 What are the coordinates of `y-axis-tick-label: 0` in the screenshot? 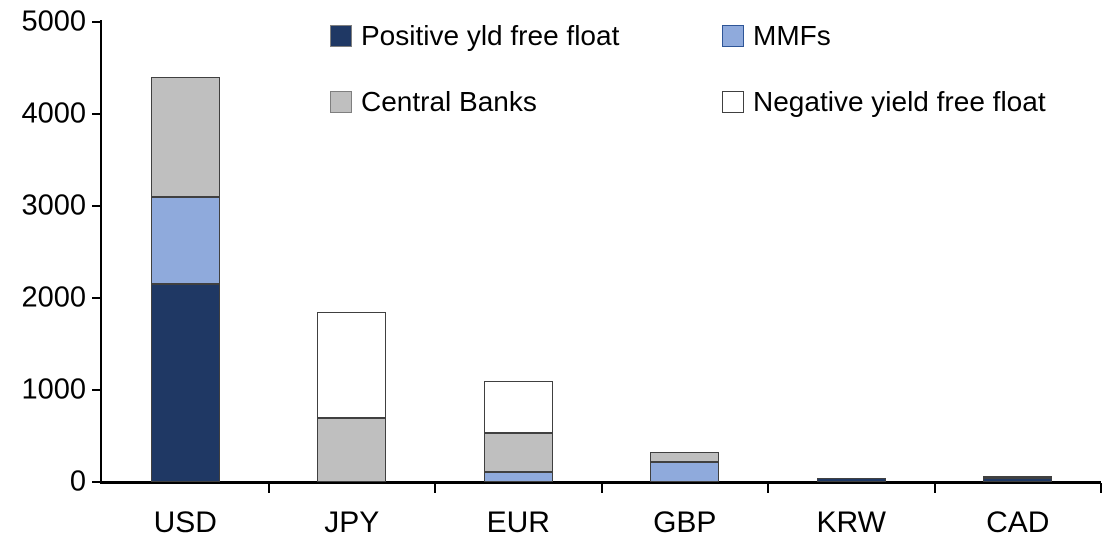 It's located at (77, 481).